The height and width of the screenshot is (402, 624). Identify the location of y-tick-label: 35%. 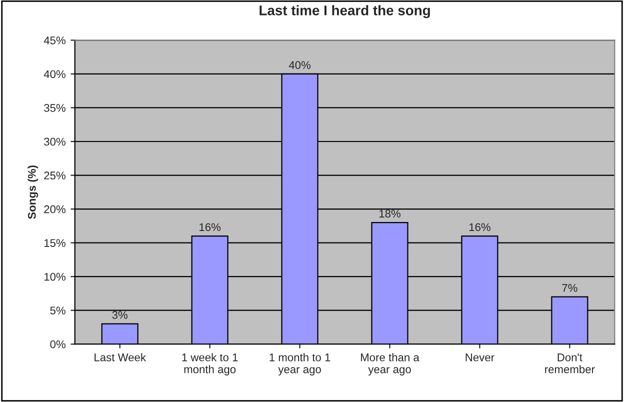
(55, 108).